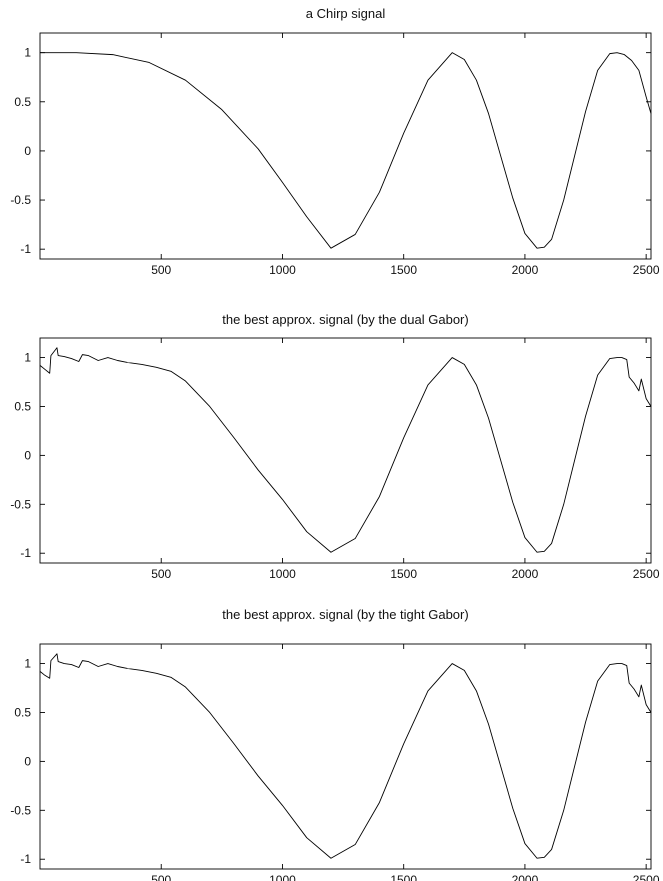  Describe the element at coordinates (346, 13) in the screenshot. I see `chart-title: a Chirp signal` at that location.